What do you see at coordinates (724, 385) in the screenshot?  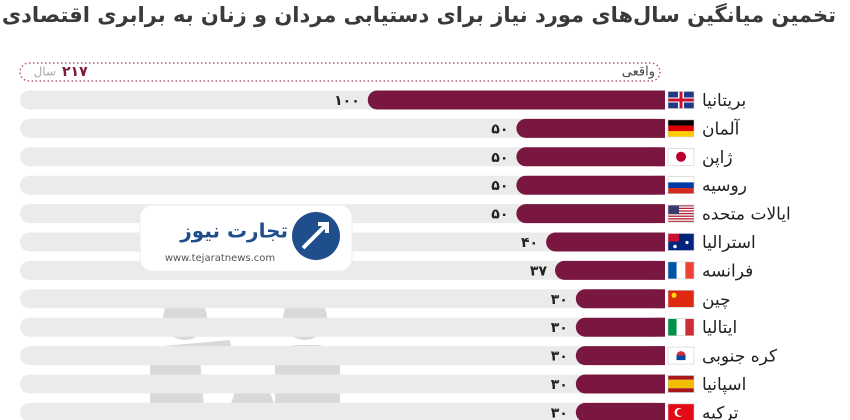 I see `y-tick-label: اسپانیا` at bounding box center [724, 385].